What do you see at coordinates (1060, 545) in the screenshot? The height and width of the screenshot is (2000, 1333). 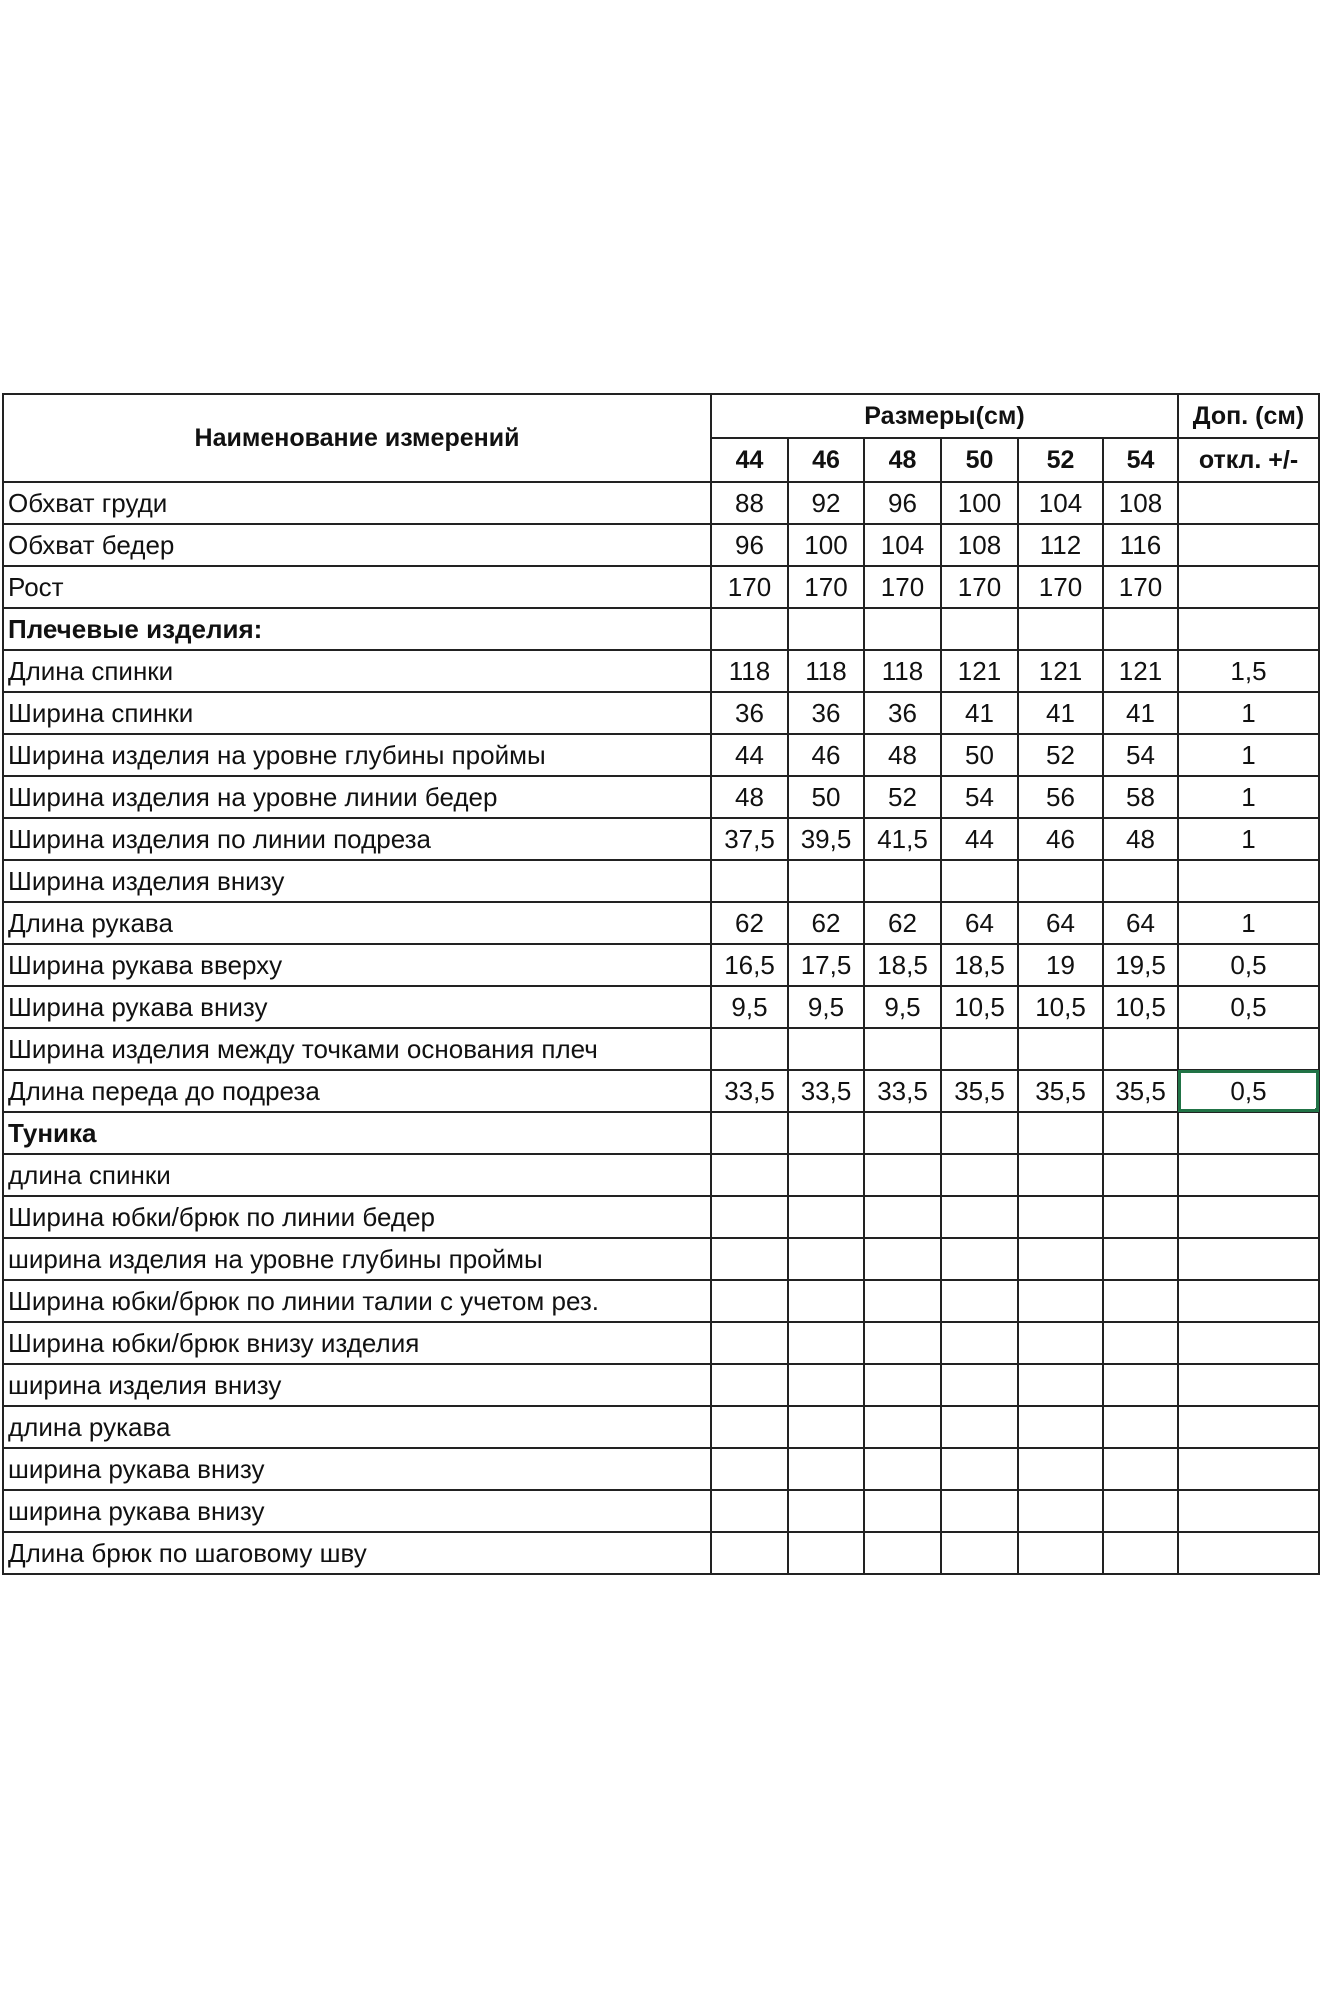 I see `size-value-cell: 112` at bounding box center [1060, 545].